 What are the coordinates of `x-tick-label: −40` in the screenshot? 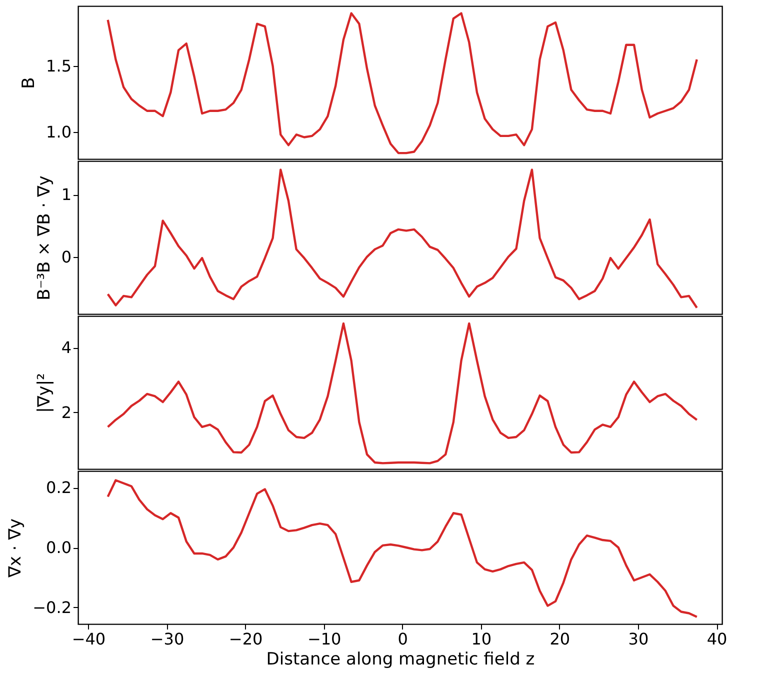 It's located at (89, 639).